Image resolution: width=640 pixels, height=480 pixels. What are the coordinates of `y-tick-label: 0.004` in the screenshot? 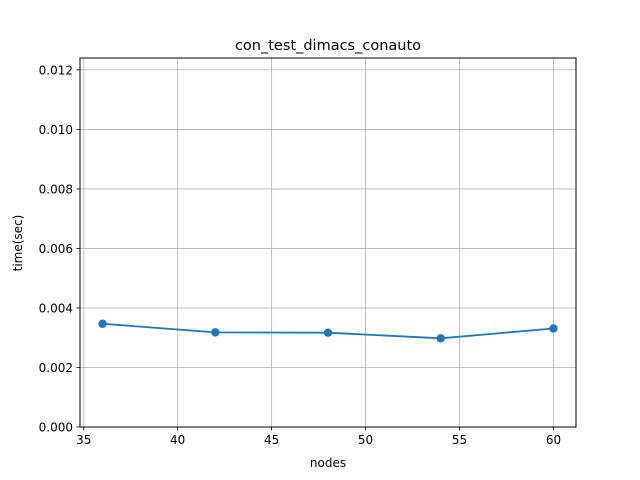 It's located at (56, 308).